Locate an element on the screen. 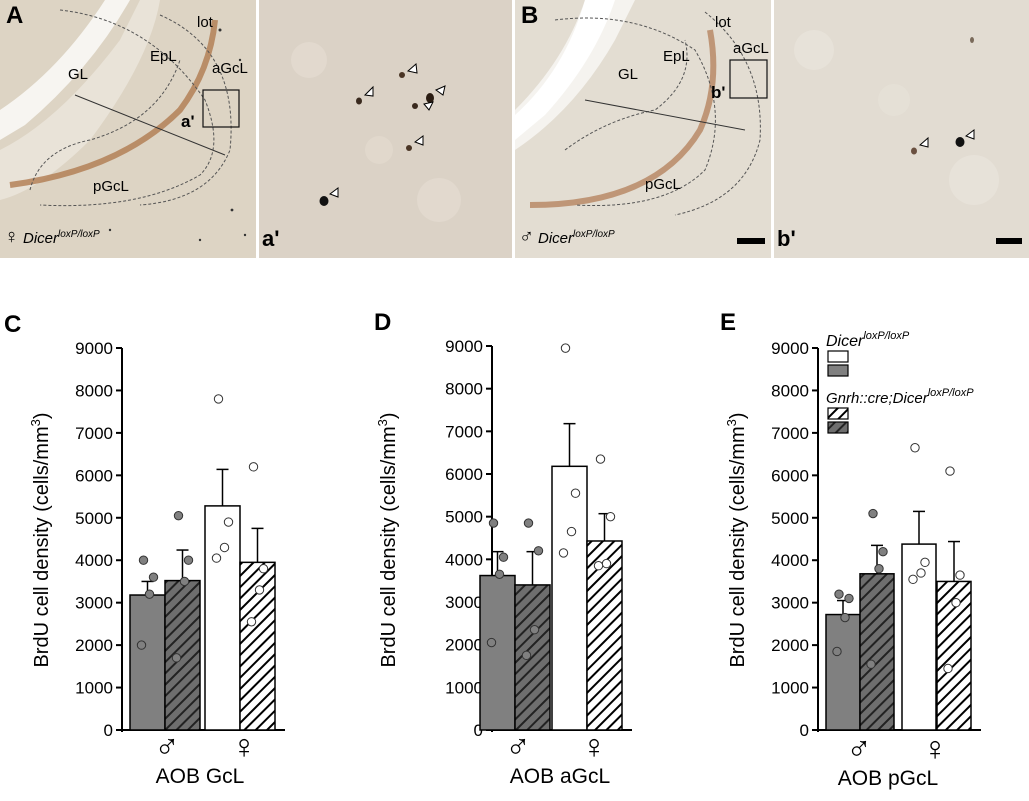 This screenshot has width=1029, height=801. legend-swatch-male-control is located at coordinates (838, 370).